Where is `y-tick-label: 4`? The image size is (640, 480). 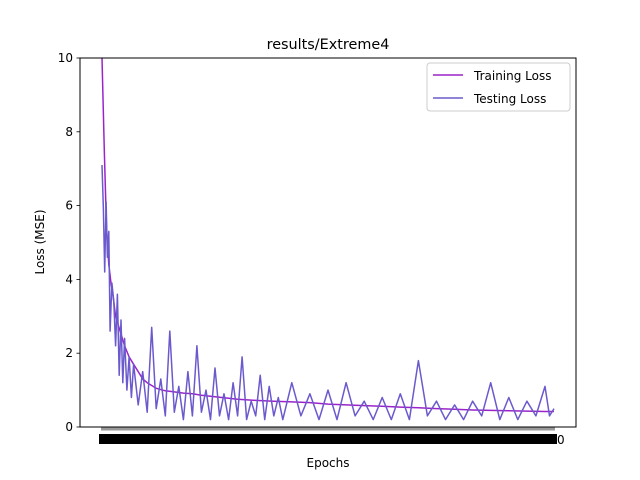
y-tick-label: 4 is located at coordinates (69, 279).